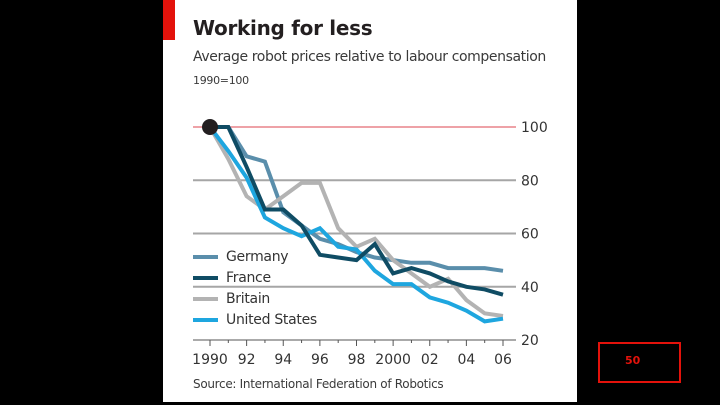 The width and height of the screenshot is (720, 405). Describe the element at coordinates (271, 319) in the screenshot. I see `legend-label: United States` at that location.